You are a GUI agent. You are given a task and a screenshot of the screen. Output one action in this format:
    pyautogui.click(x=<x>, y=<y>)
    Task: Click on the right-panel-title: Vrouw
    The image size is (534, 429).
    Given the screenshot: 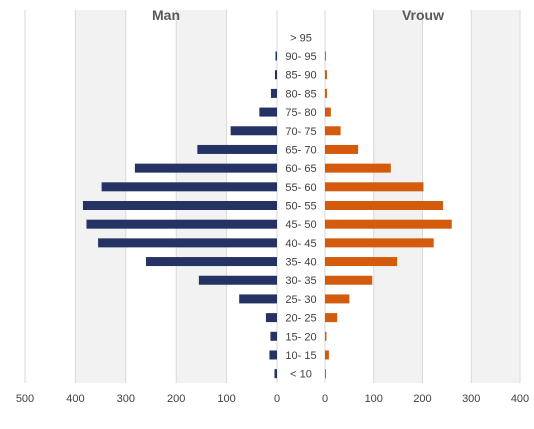 What is the action you would take?
    pyautogui.click(x=423, y=15)
    